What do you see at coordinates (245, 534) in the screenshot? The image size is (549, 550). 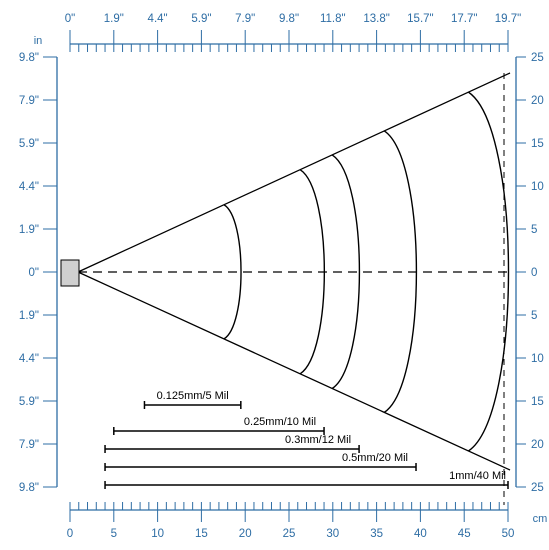 I see `bottom-axis-label: 20` at bounding box center [245, 534].